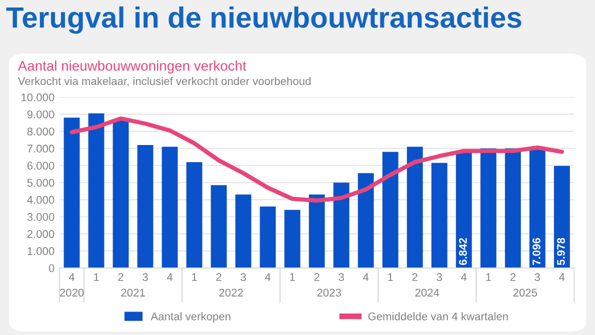  What do you see at coordinates (525, 292) in the screenshot?
I see `text: 2025` at bounding box center [525, 292].